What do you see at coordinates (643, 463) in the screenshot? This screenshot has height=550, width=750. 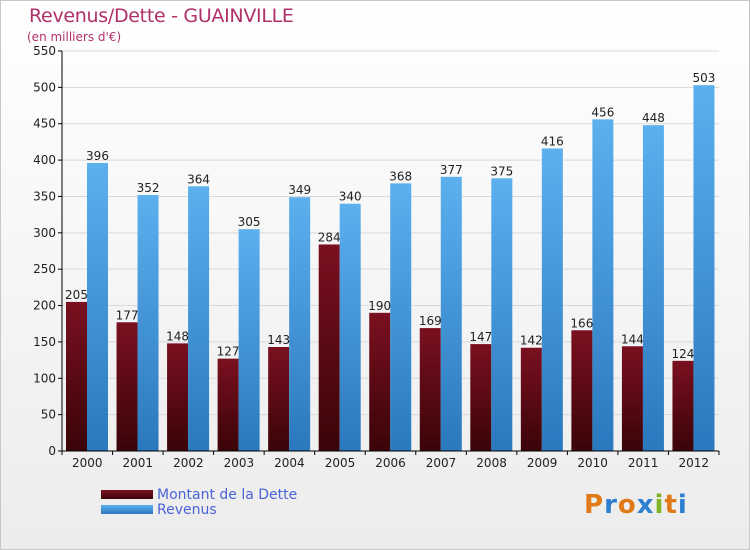 I see `x-tick-label: 2011` at bounding box center [643, 463].